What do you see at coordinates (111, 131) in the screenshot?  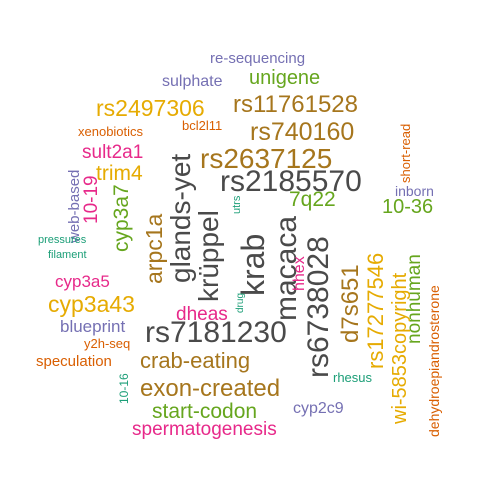 I see `word-xenobiotics: xenobiotics` at bounding box center [111, 131].